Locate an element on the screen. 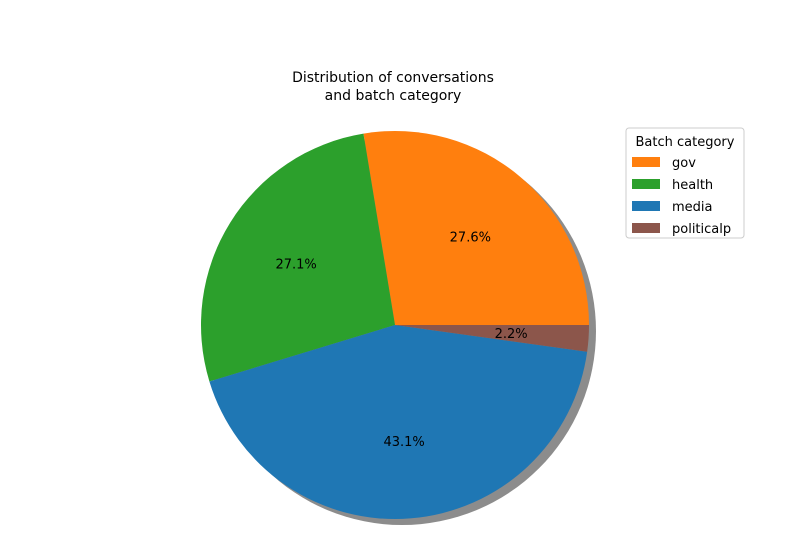  pie-percent-labels: 27.6% 27.1% 43.1% 2.2% is located at coordinates (401, 340).